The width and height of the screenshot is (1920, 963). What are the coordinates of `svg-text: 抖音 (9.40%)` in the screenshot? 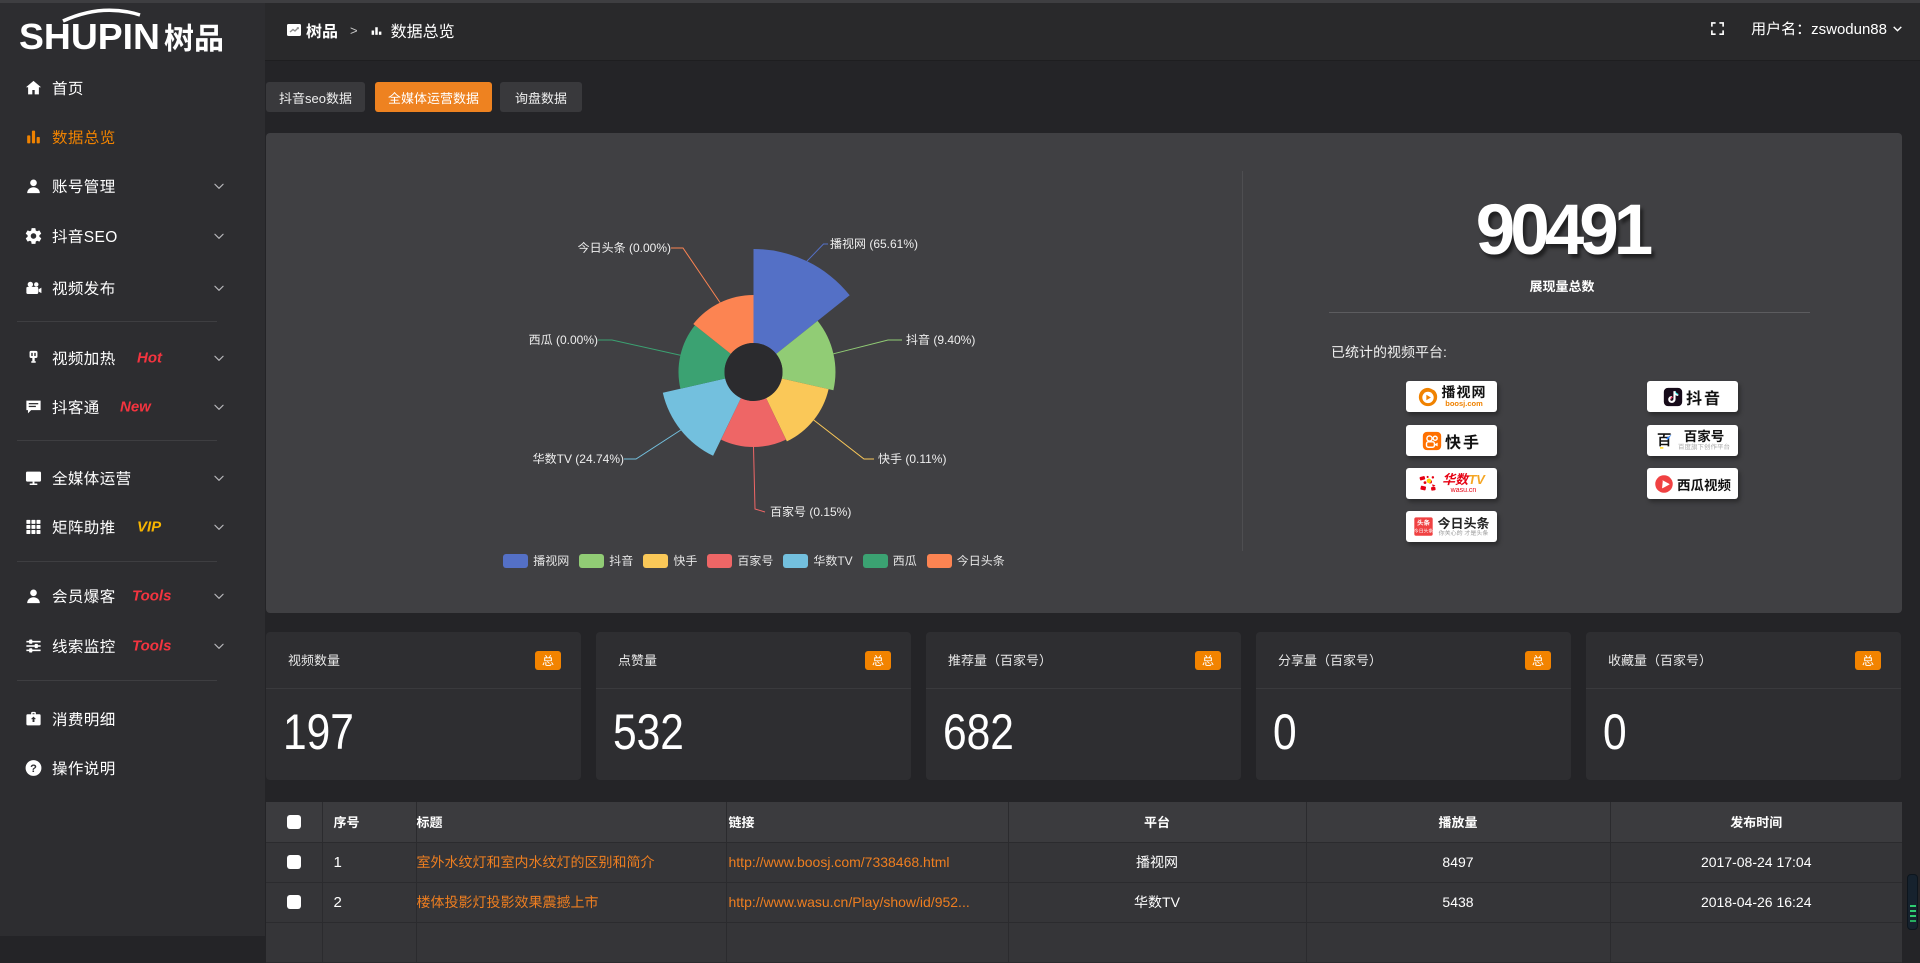 It's located at (940, 340).